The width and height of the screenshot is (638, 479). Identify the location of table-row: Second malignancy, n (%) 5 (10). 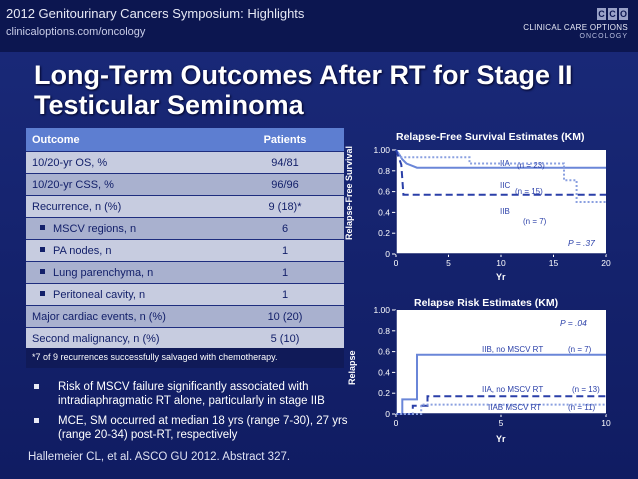
(185, 339).